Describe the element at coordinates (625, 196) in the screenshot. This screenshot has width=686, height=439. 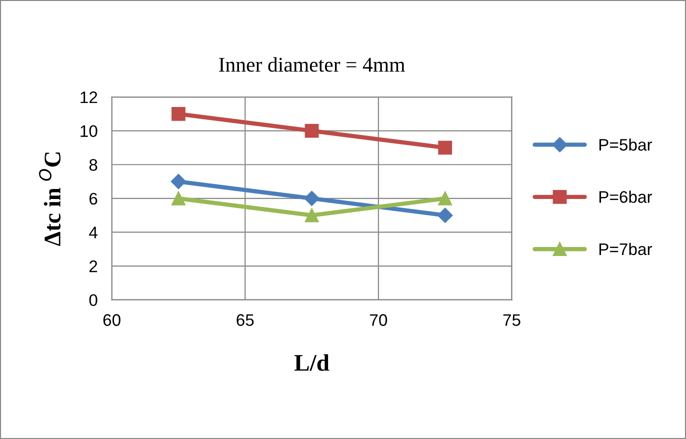
I see `legend-label: P=6bar` at that location.